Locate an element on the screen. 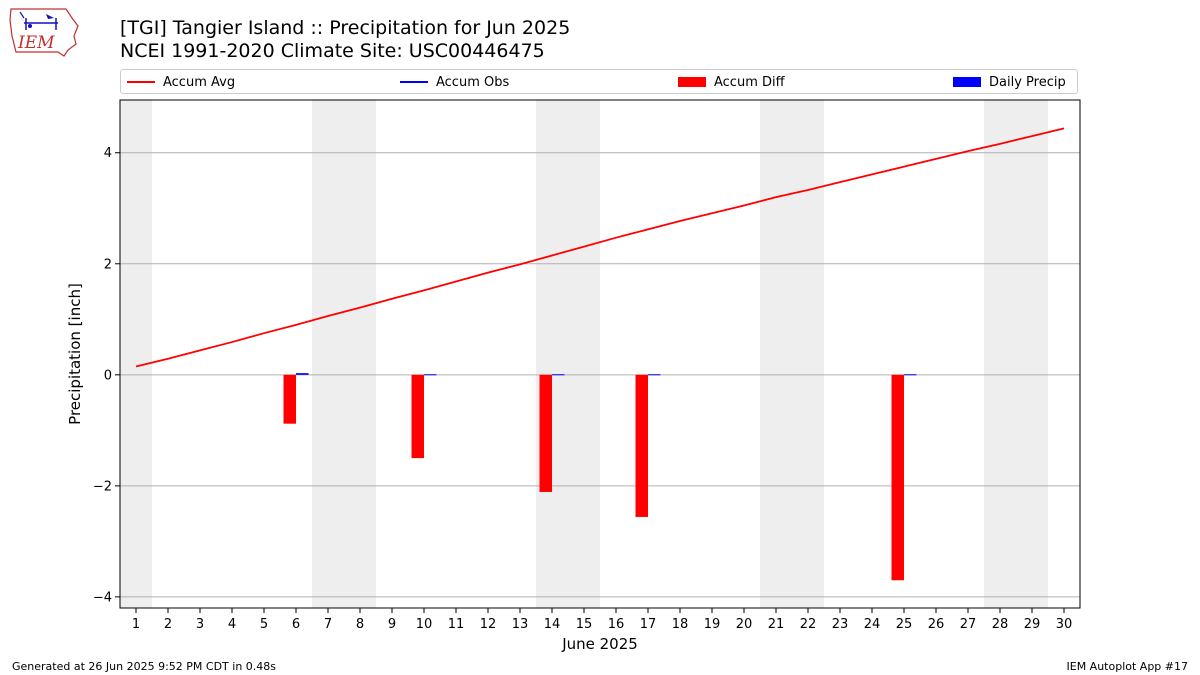 This screenshot has height=675, width=1200. x-axis-label: June 2025 is located at coordinates (599, 644).